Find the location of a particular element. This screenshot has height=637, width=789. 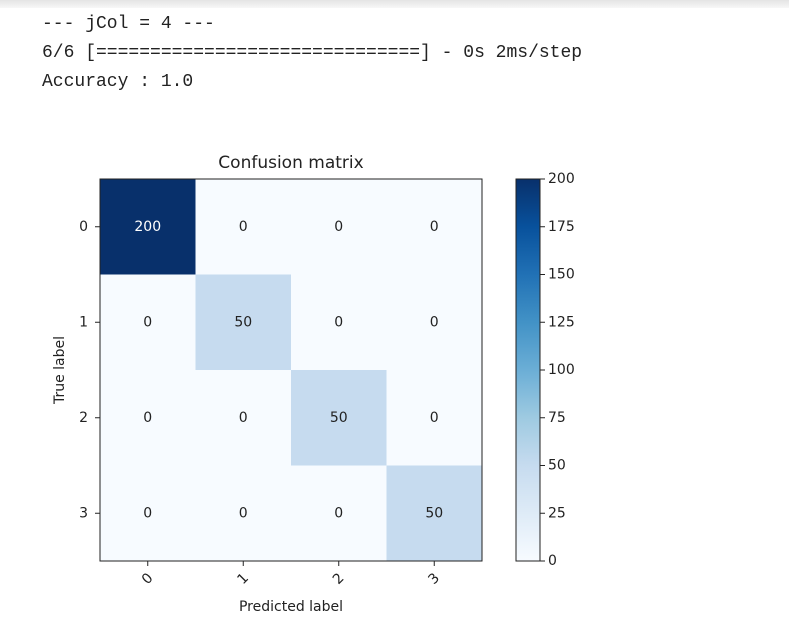

colorbar-tick-label: 25 is located at coordinates (557, 513).